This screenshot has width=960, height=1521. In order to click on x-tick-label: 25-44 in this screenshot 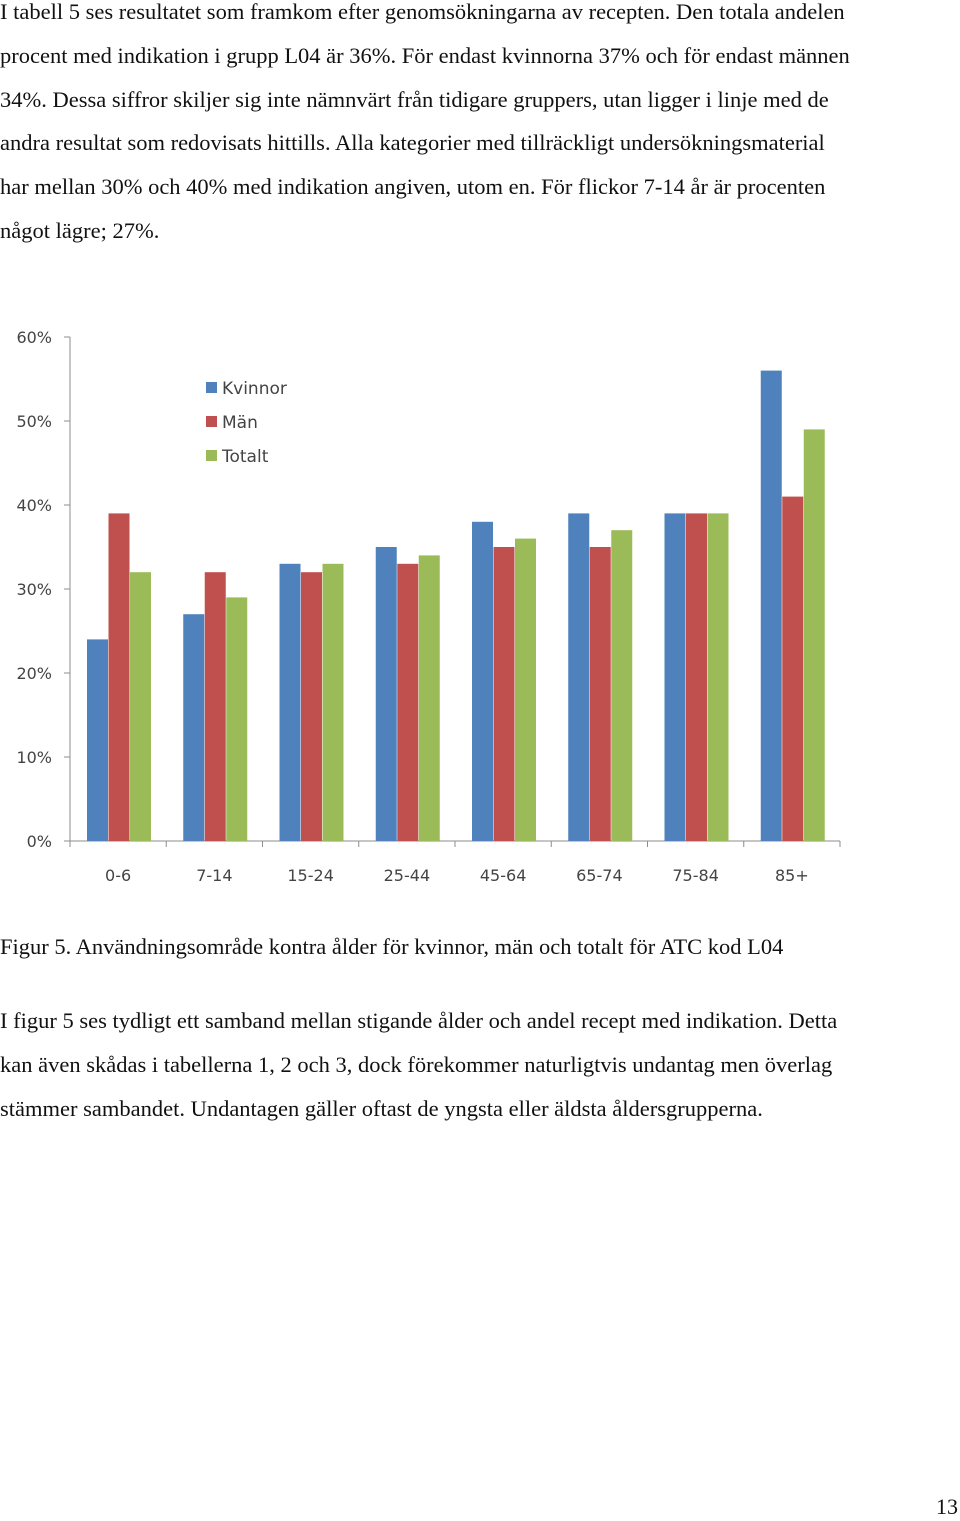, I will do `click(407, 875)`.